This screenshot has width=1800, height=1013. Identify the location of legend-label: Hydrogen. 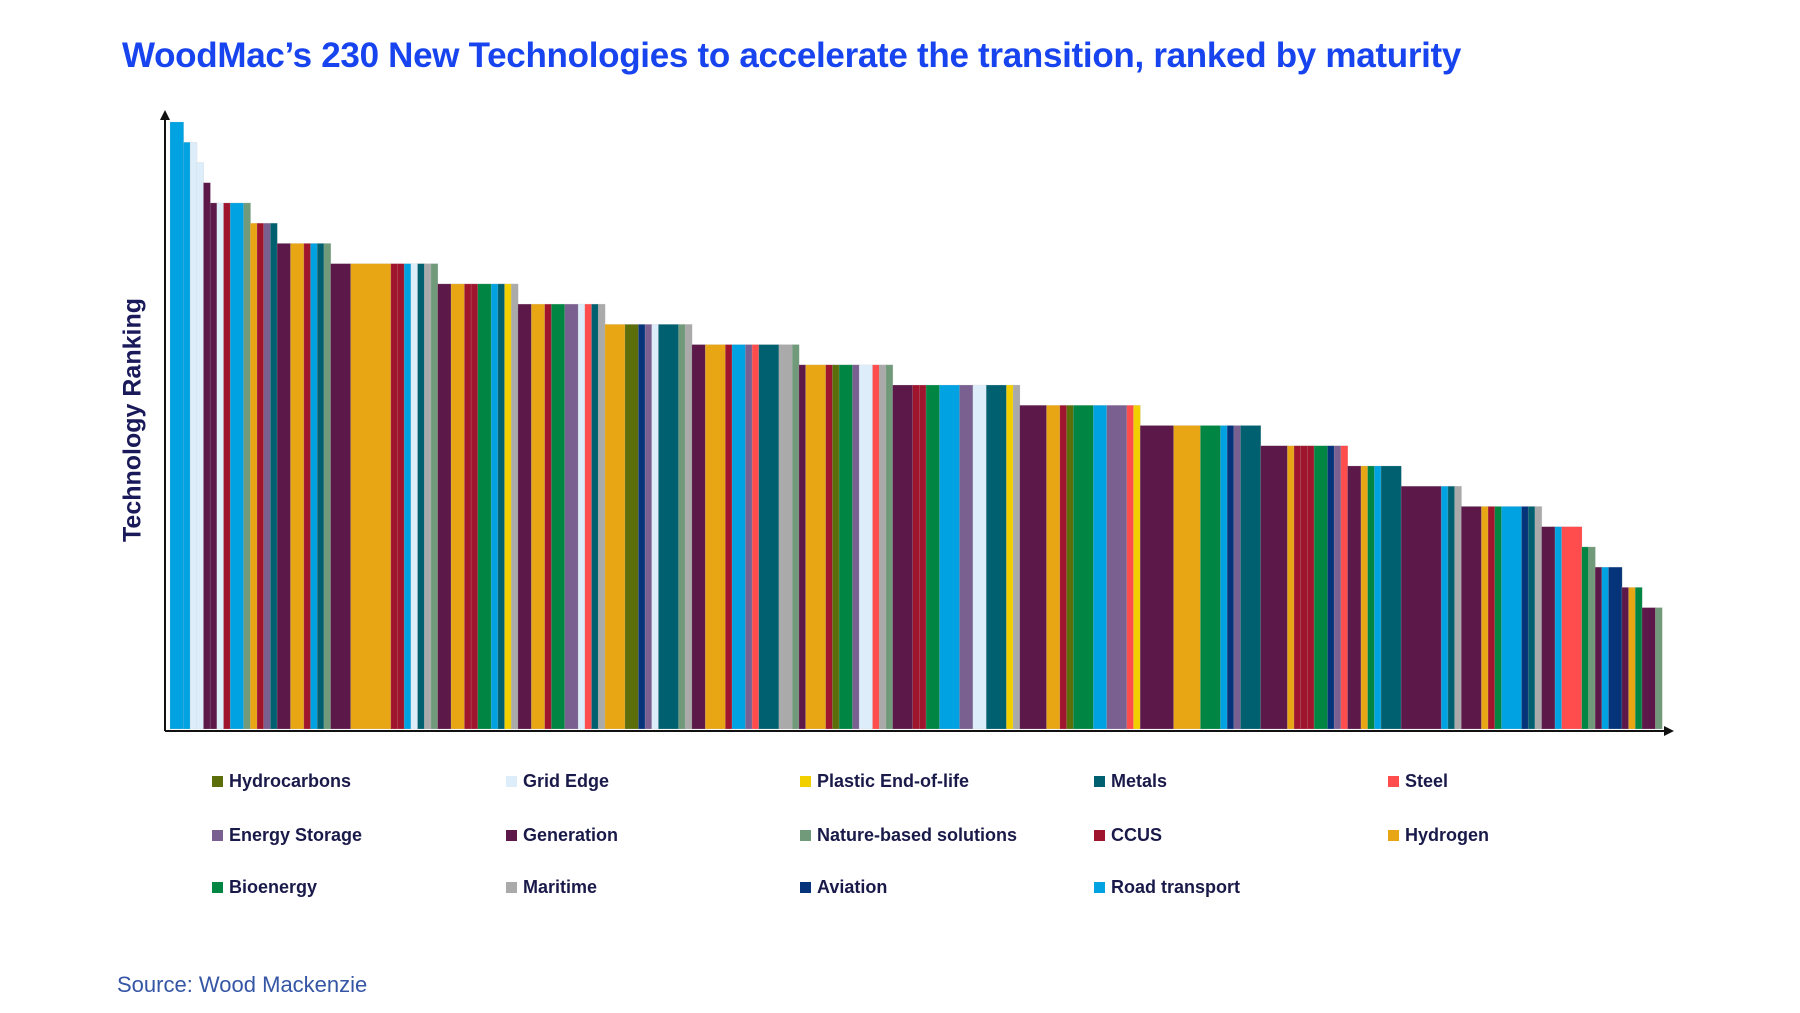
(1447, 835).